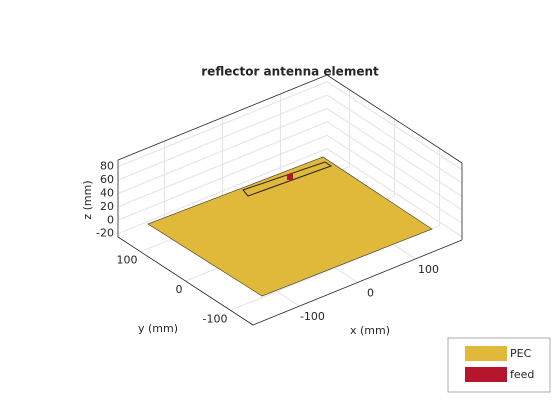  What do you see at coordinates (521, 353) in the screenshot?
I see `legend-label: PEC` at bounding box center [521, 353].